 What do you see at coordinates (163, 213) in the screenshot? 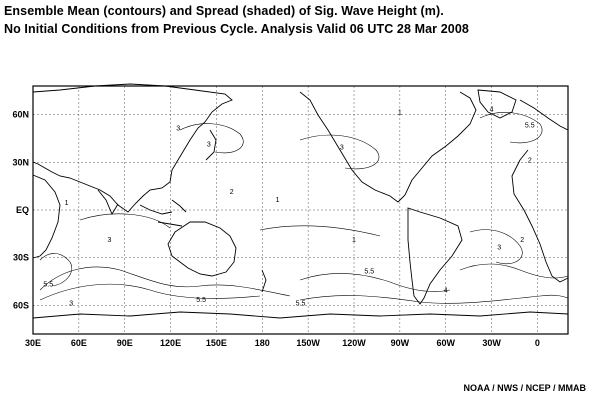
I see `coastline-indonesia` at bounding box center [163, 213].